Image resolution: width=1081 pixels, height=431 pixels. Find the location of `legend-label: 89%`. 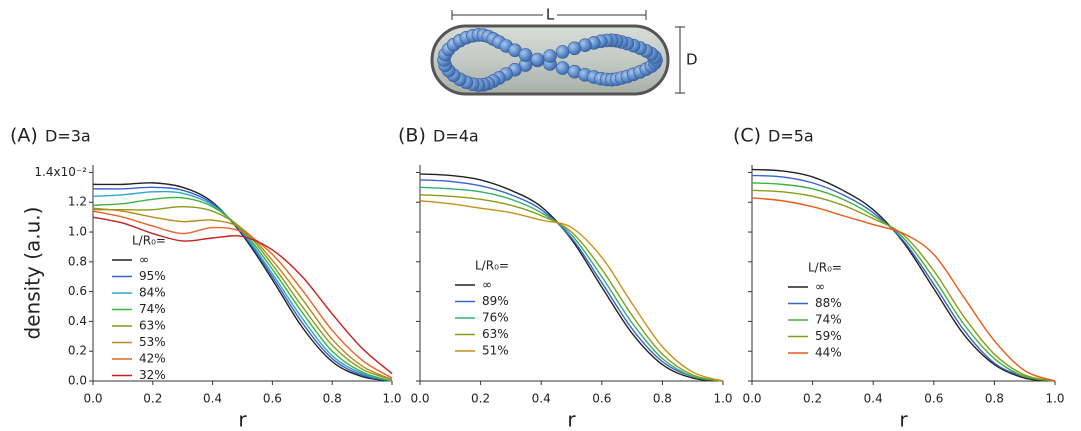

legend-label: 89% is located at coordinates (495, 301).